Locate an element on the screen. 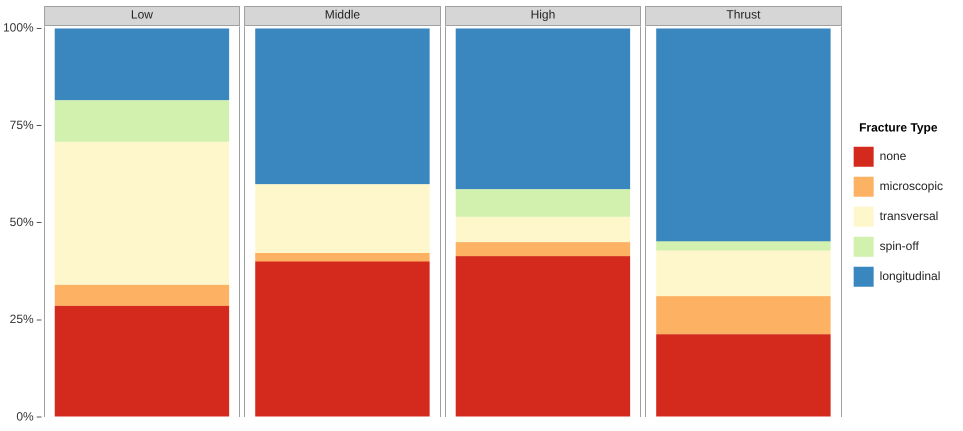  legend-label: transversal is located at coordinates (909, 216).